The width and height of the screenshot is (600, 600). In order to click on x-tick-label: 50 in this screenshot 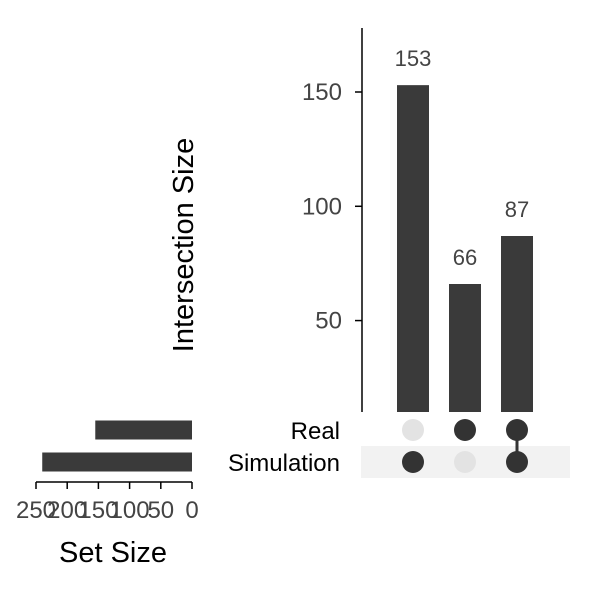, I will do `click(160, 510)`.